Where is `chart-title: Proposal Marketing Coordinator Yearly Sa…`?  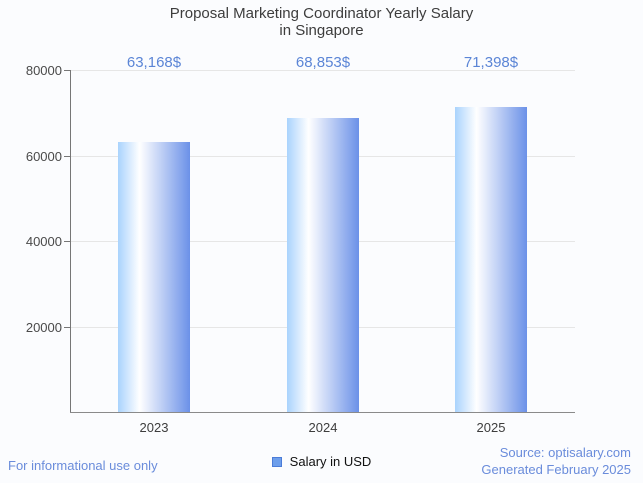
chart-title: Proposal Marketing Coordinator Yearly Sa… is located at coordinates (321, 22).